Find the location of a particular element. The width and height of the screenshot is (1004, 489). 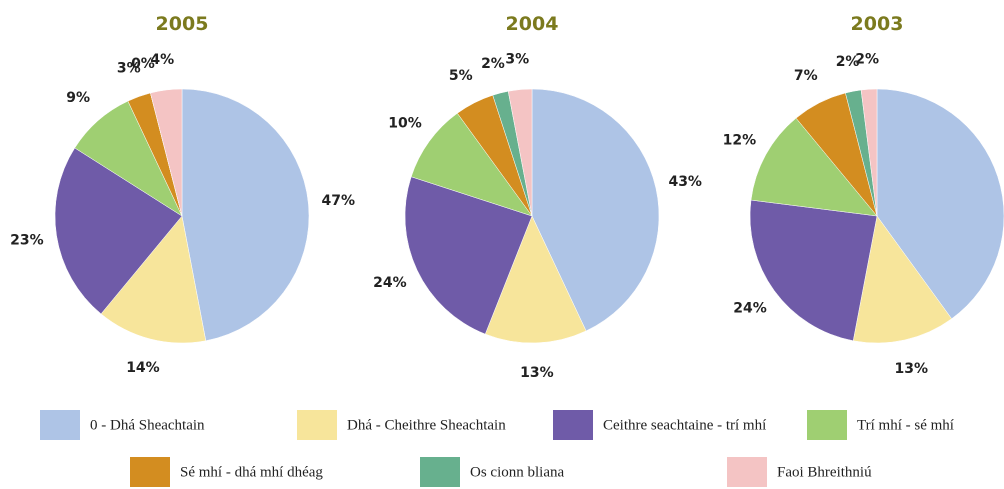

data-label: 43% is located at coordinates (685, 182).